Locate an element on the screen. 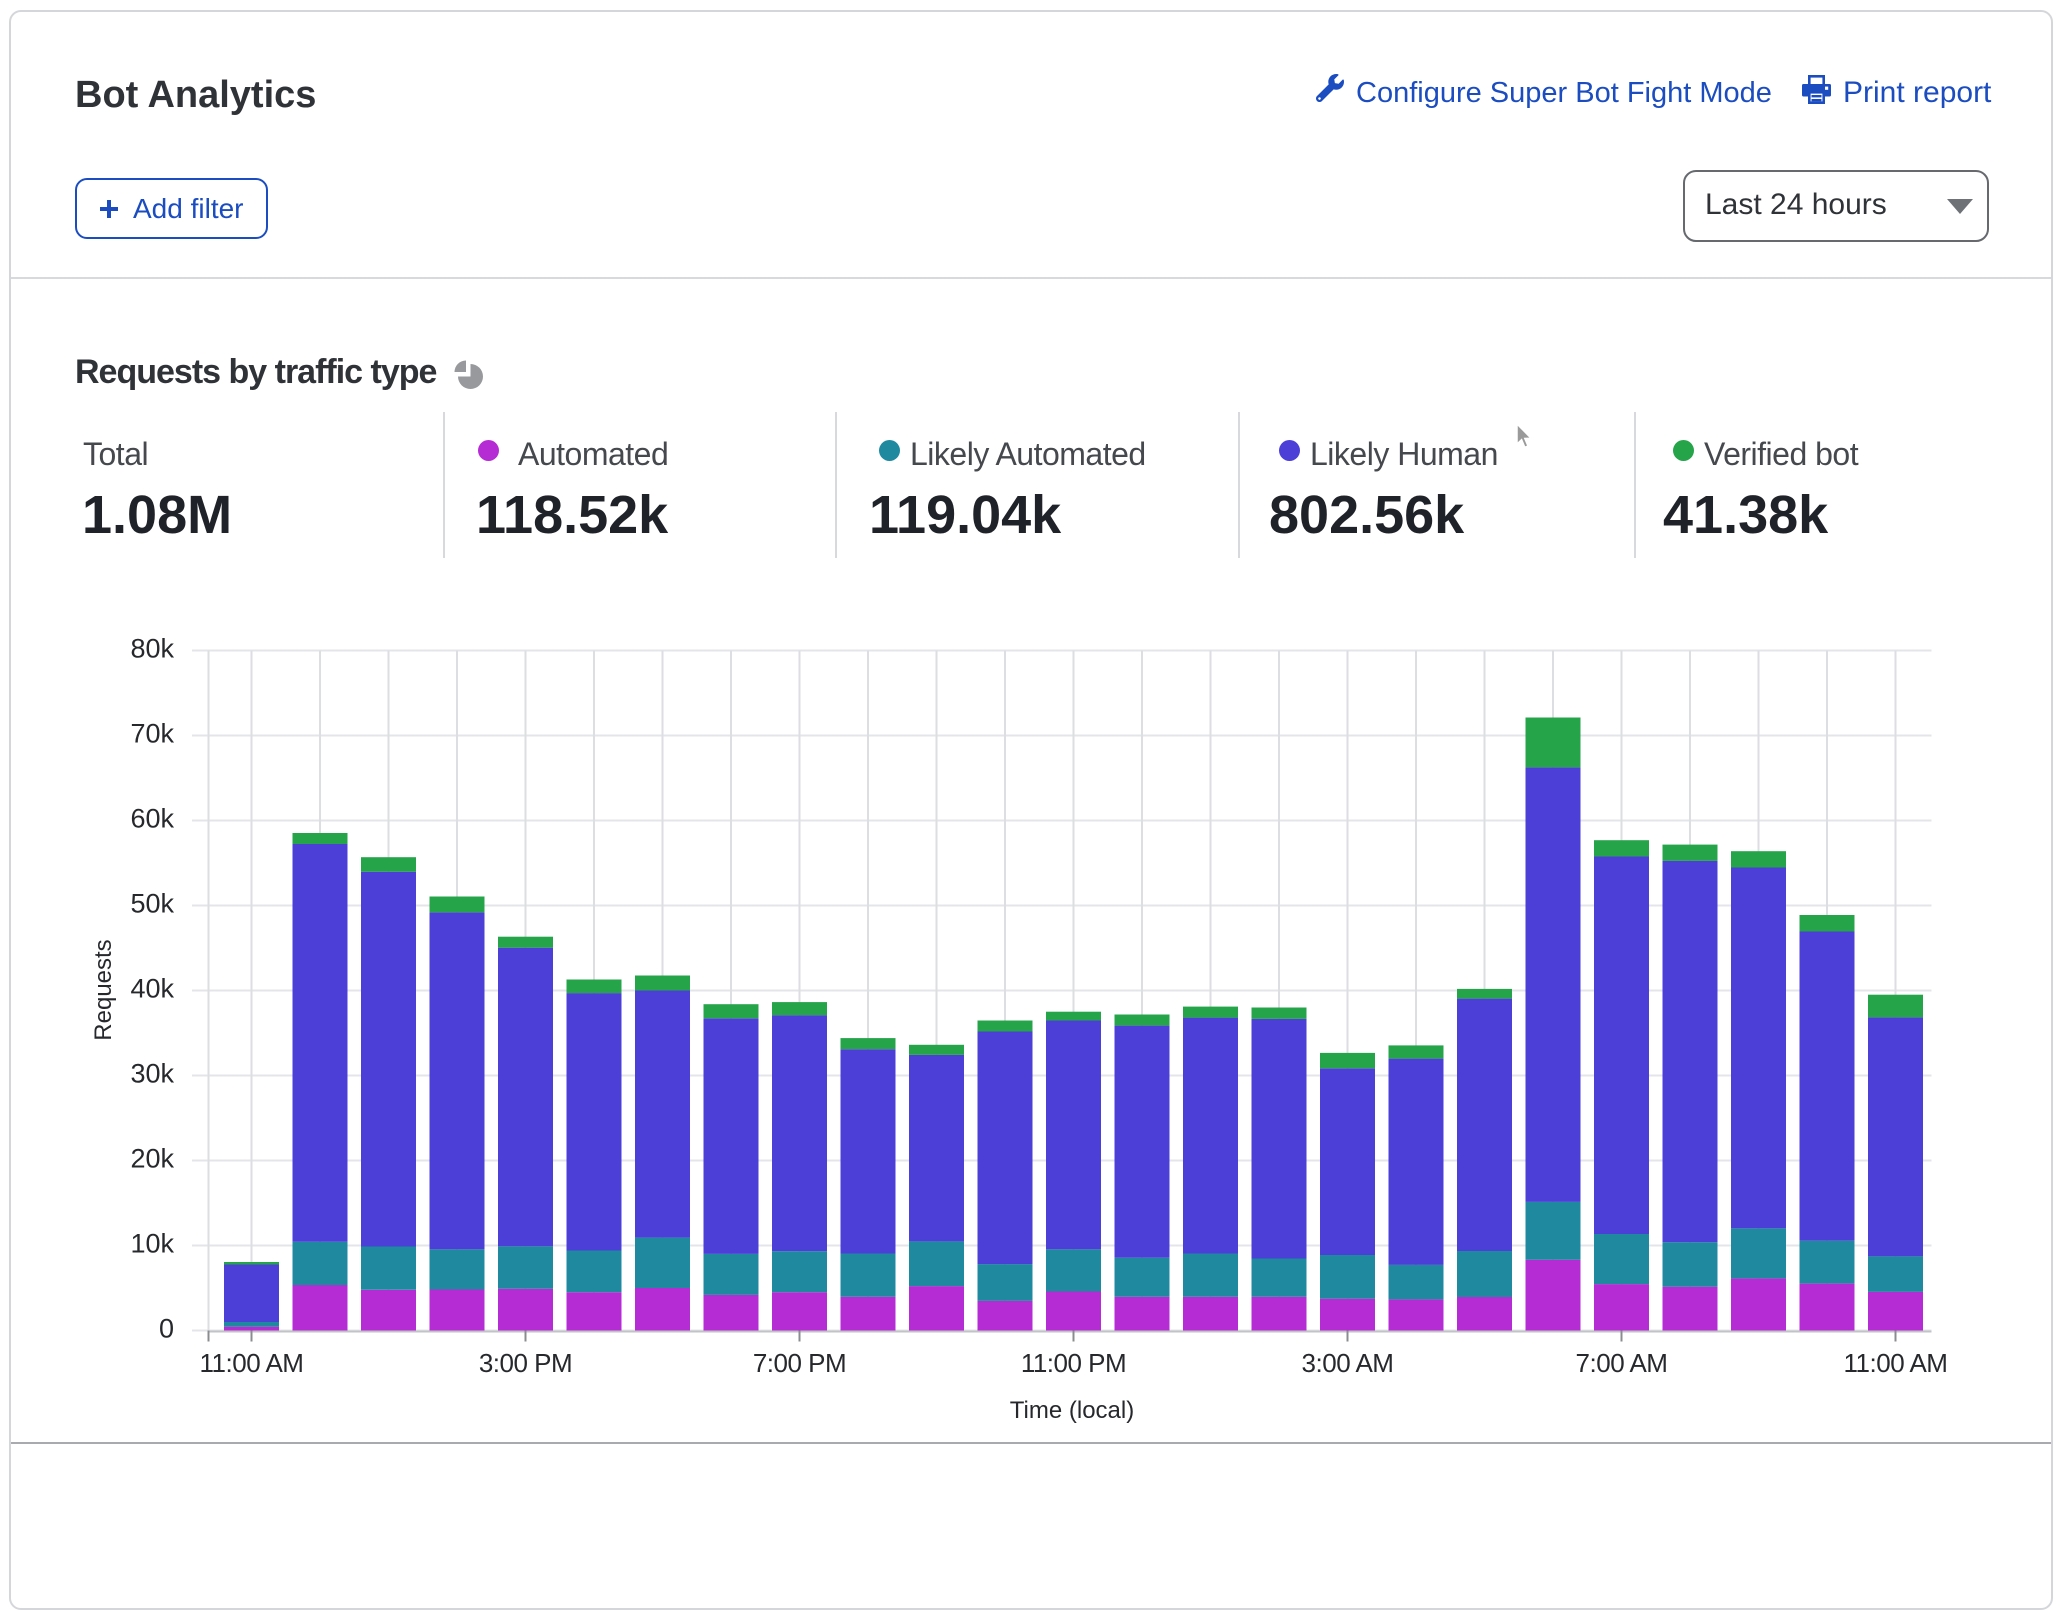 This screenshot has height=1610, width=2062. svg-text: Time (local) is located at coordinates (1072, 1410).